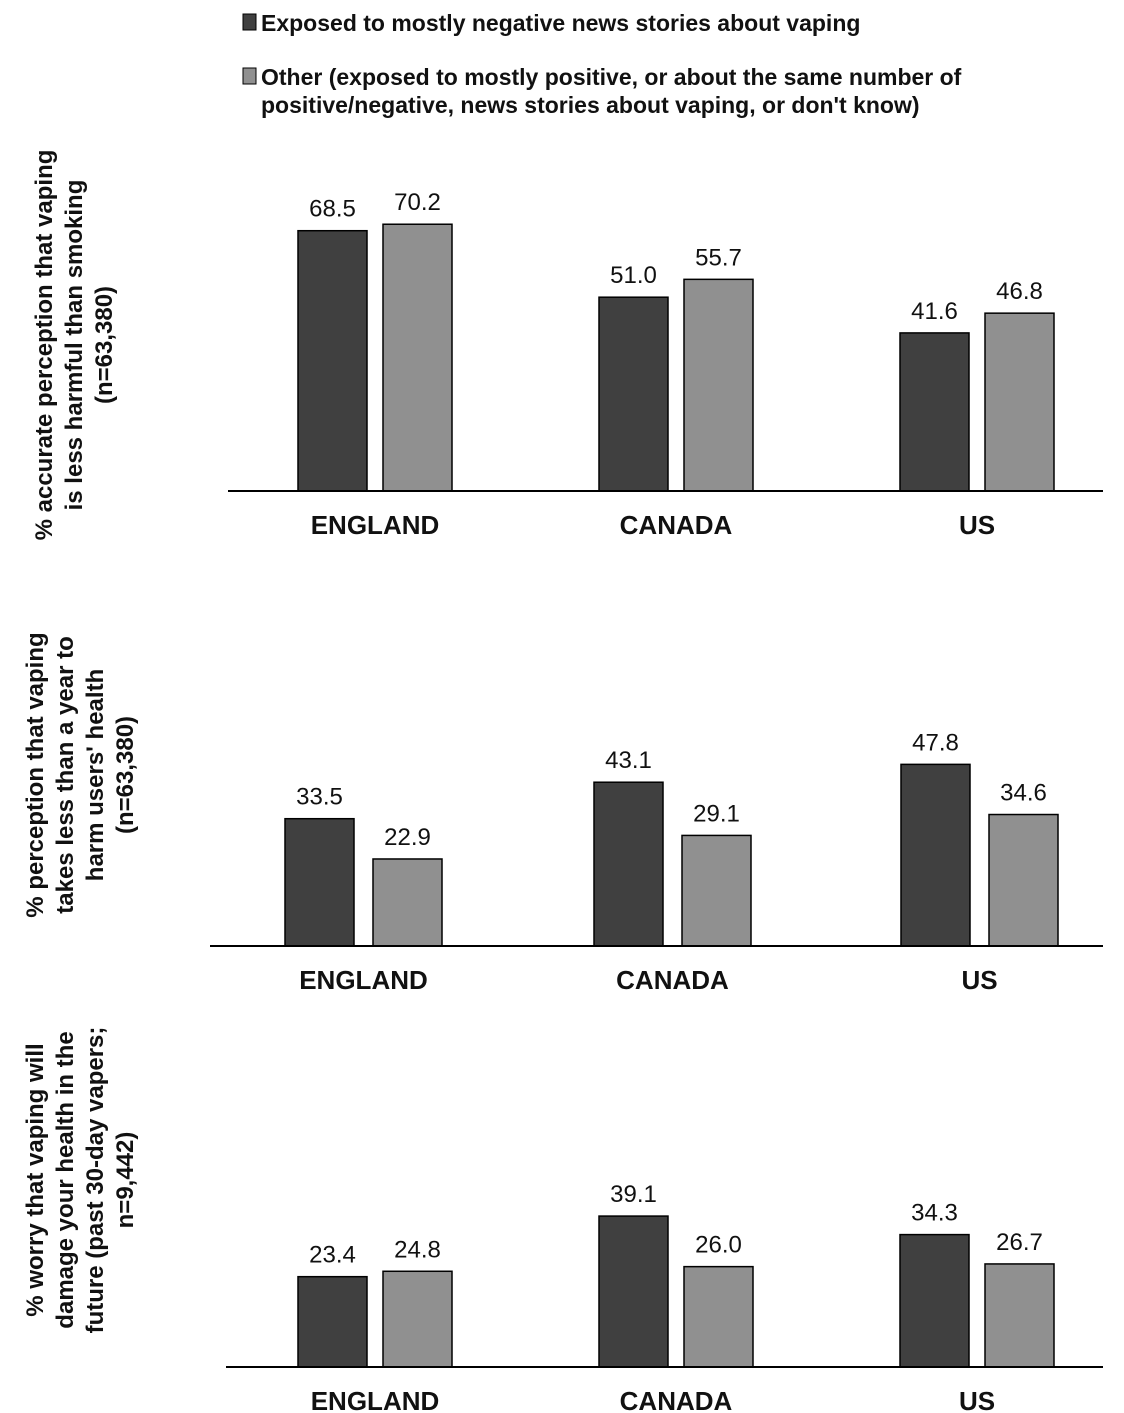 The width and height of the screenshot is (1124, 1413). Describe the element at coordinates (125, 1180) in the screenshot. I see `y-axis-title-line: n=9,442)` at that location.